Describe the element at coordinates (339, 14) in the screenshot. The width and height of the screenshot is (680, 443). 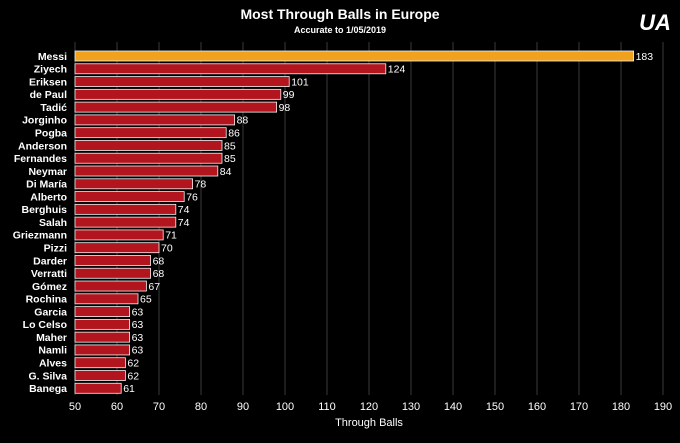
I see `chart-title: Most Through Balls in Europe` at that location.